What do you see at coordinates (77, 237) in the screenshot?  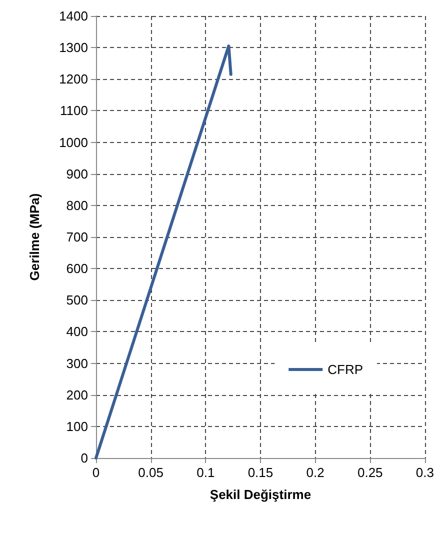 I see `y-tick-label: 700` at bounding box center [77, 237].